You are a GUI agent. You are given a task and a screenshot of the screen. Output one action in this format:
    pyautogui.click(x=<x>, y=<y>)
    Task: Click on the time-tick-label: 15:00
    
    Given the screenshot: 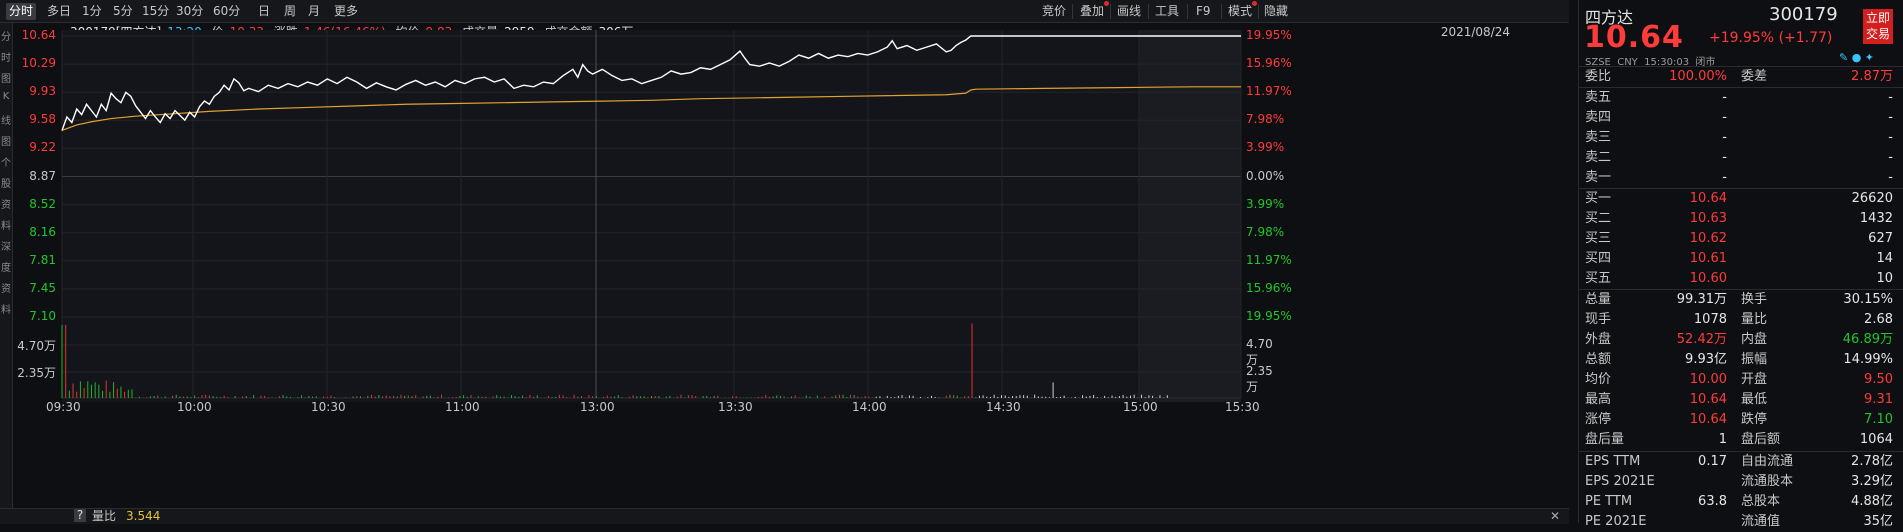 What is the action you would take?
    pyautogui.click(x=1140, y=407)
    